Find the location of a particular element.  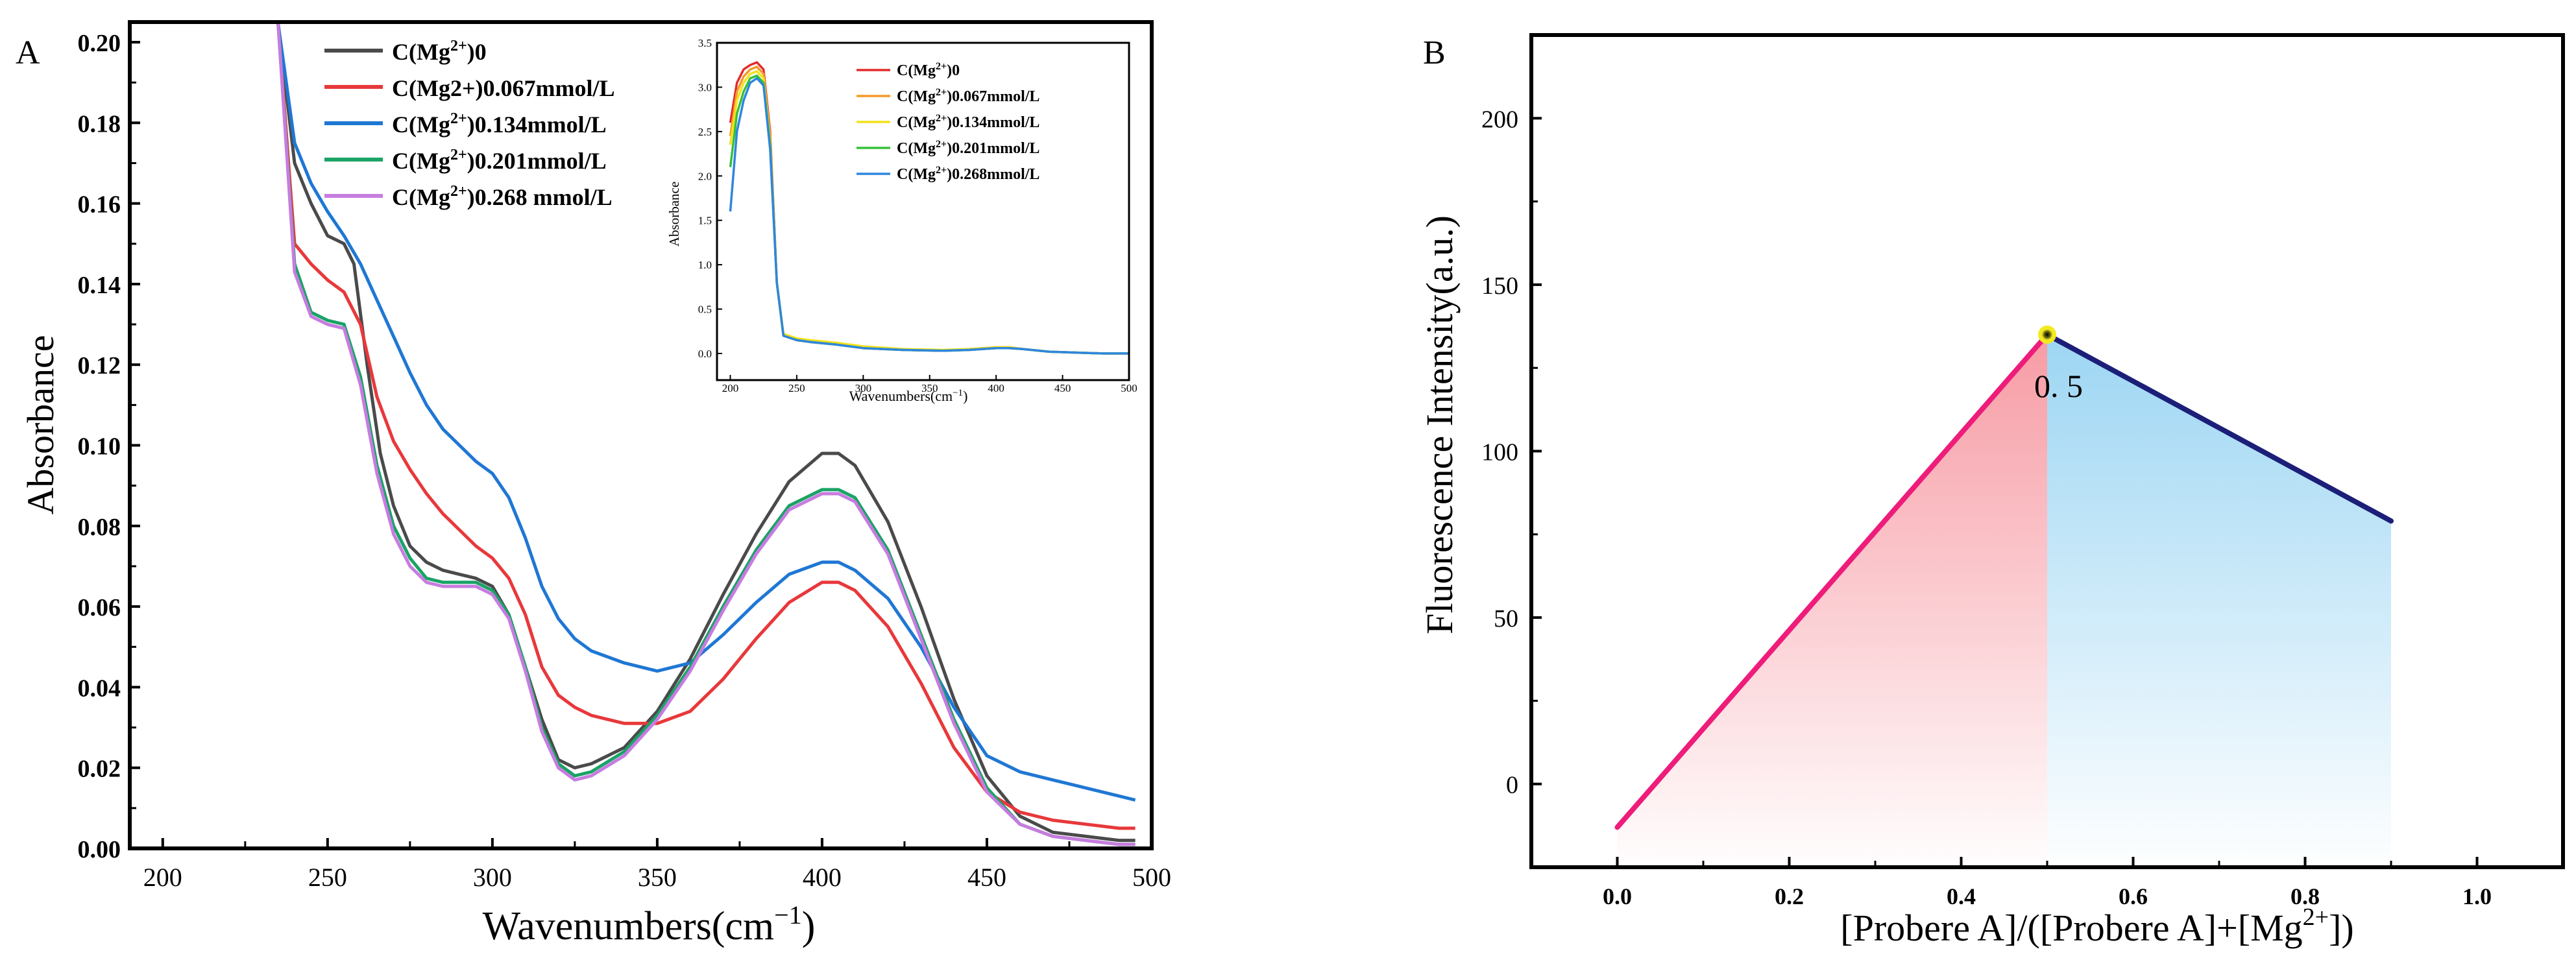

a-x-tick-label: 450 is located at coordinates (986, 877).